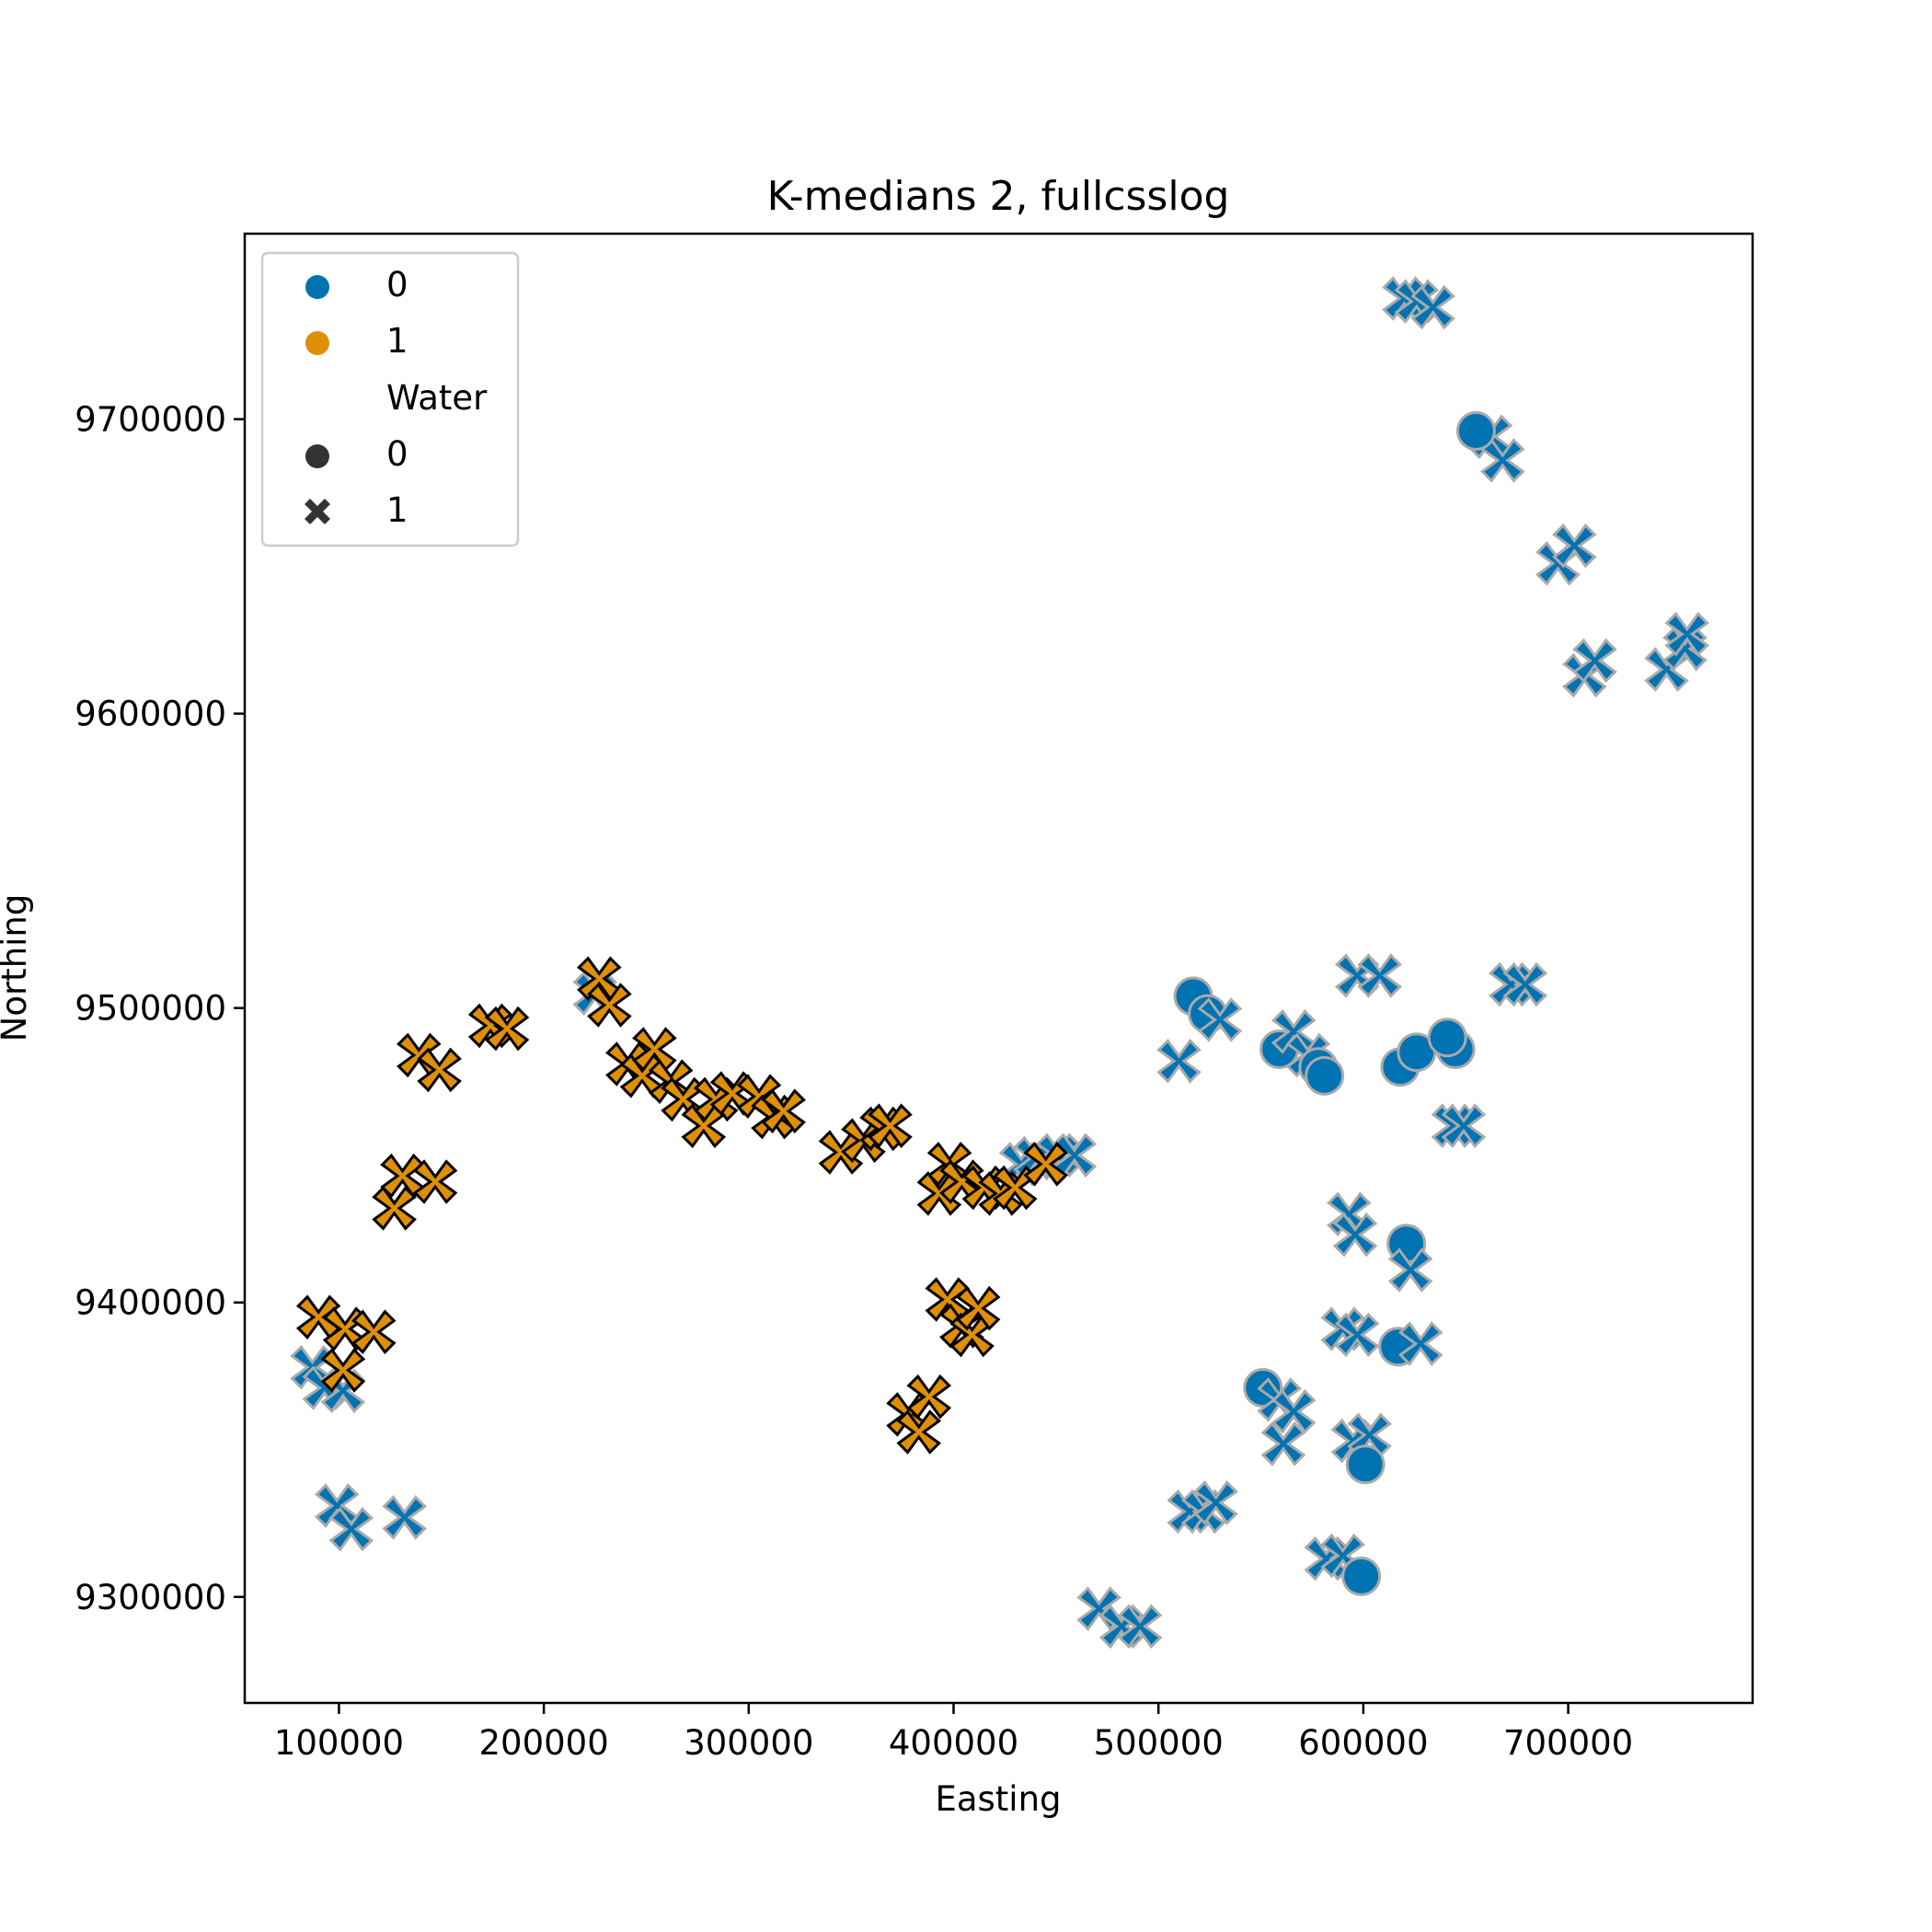 The width and height of the screenshot is (1932, 1932). Describe the element at coordinates (953, 1743) in the screenshot. I see `x-tick-label: 400000` at that location.